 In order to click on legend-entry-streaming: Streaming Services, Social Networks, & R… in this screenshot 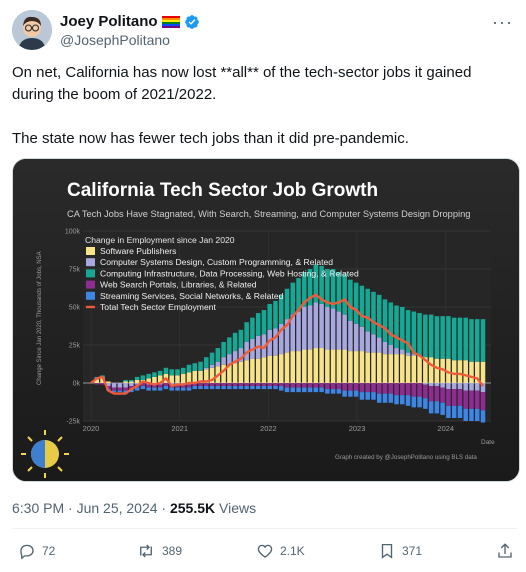, I will do `click(192, 296)`.